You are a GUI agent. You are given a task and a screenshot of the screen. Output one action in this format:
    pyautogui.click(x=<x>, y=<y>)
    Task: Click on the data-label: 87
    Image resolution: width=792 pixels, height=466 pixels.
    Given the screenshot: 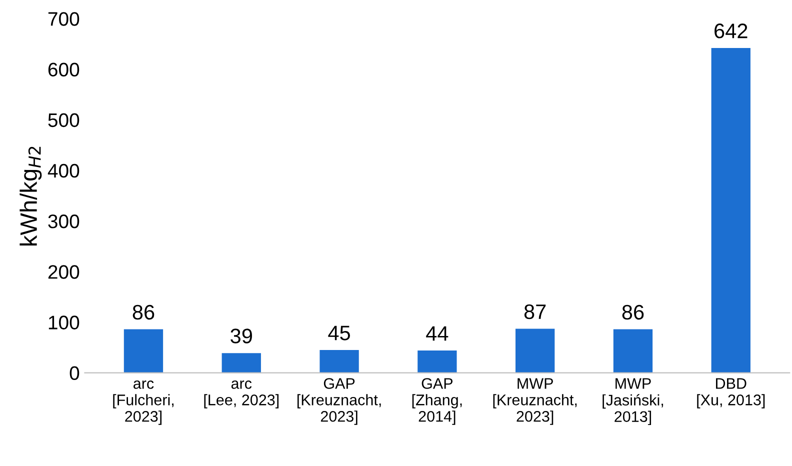 What is the action you would take?
    pyautogui.click(x=535, y=312)
    